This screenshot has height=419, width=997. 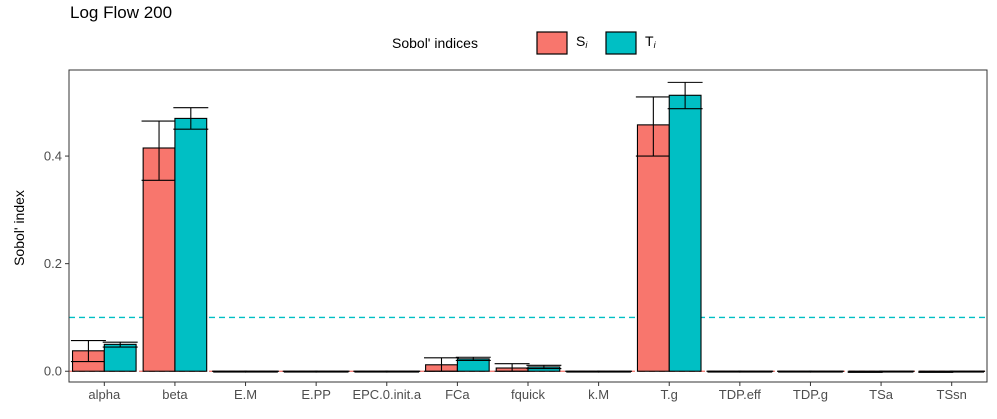 What do you see at coordinates (740, 394) in the screenshot?
I see `x-tick-label-TDP.eff: TDP.eff` at bounding box center [740, 394].